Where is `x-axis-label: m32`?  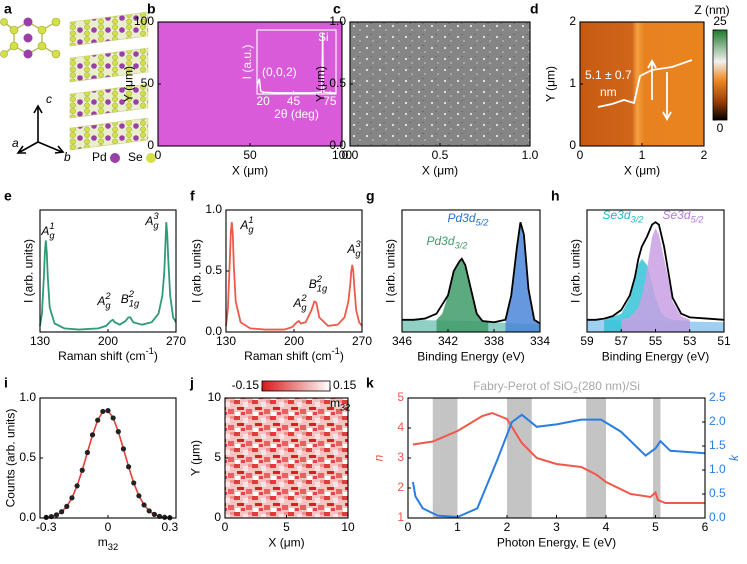 x-axis-label: m32 is located at coordinates (108, 543).